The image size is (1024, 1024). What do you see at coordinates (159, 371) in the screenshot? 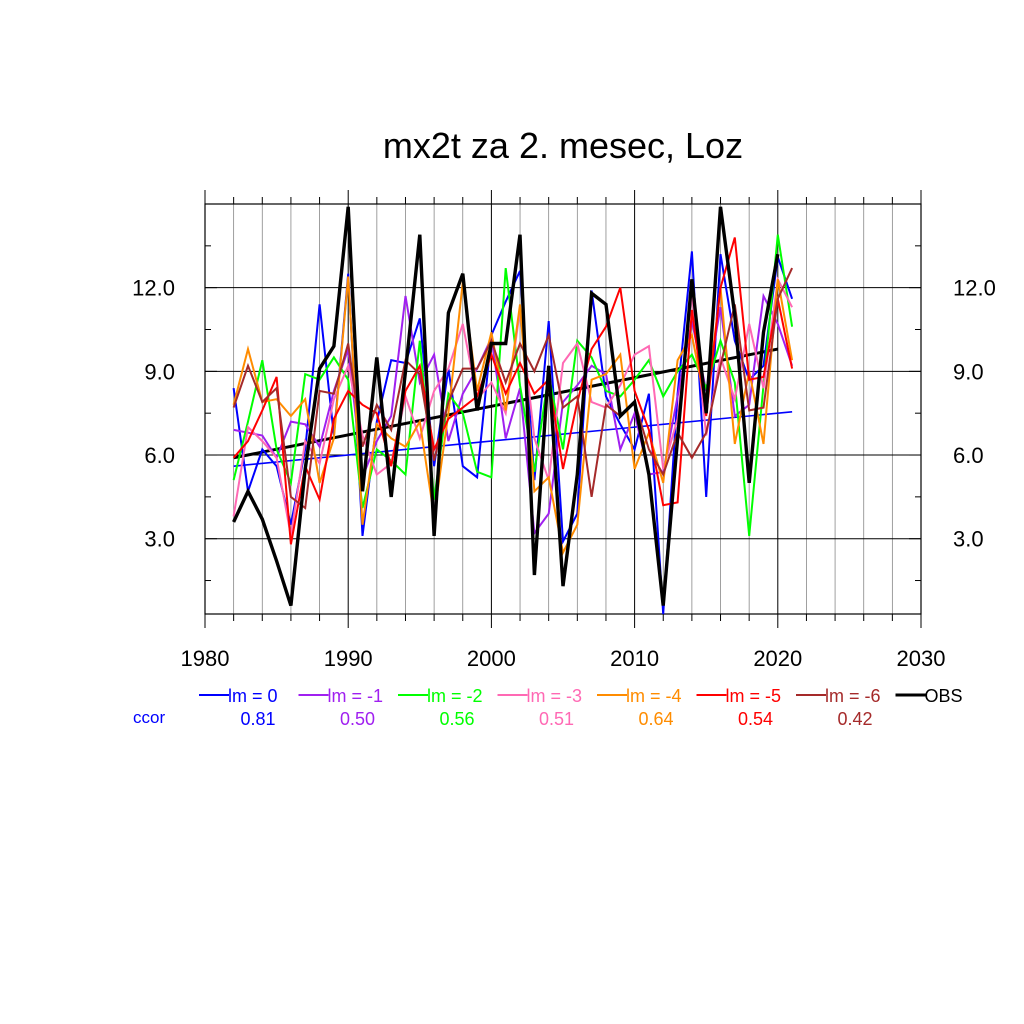
I see `y-tick-label: 9.0` at bounding box center [159, 371].